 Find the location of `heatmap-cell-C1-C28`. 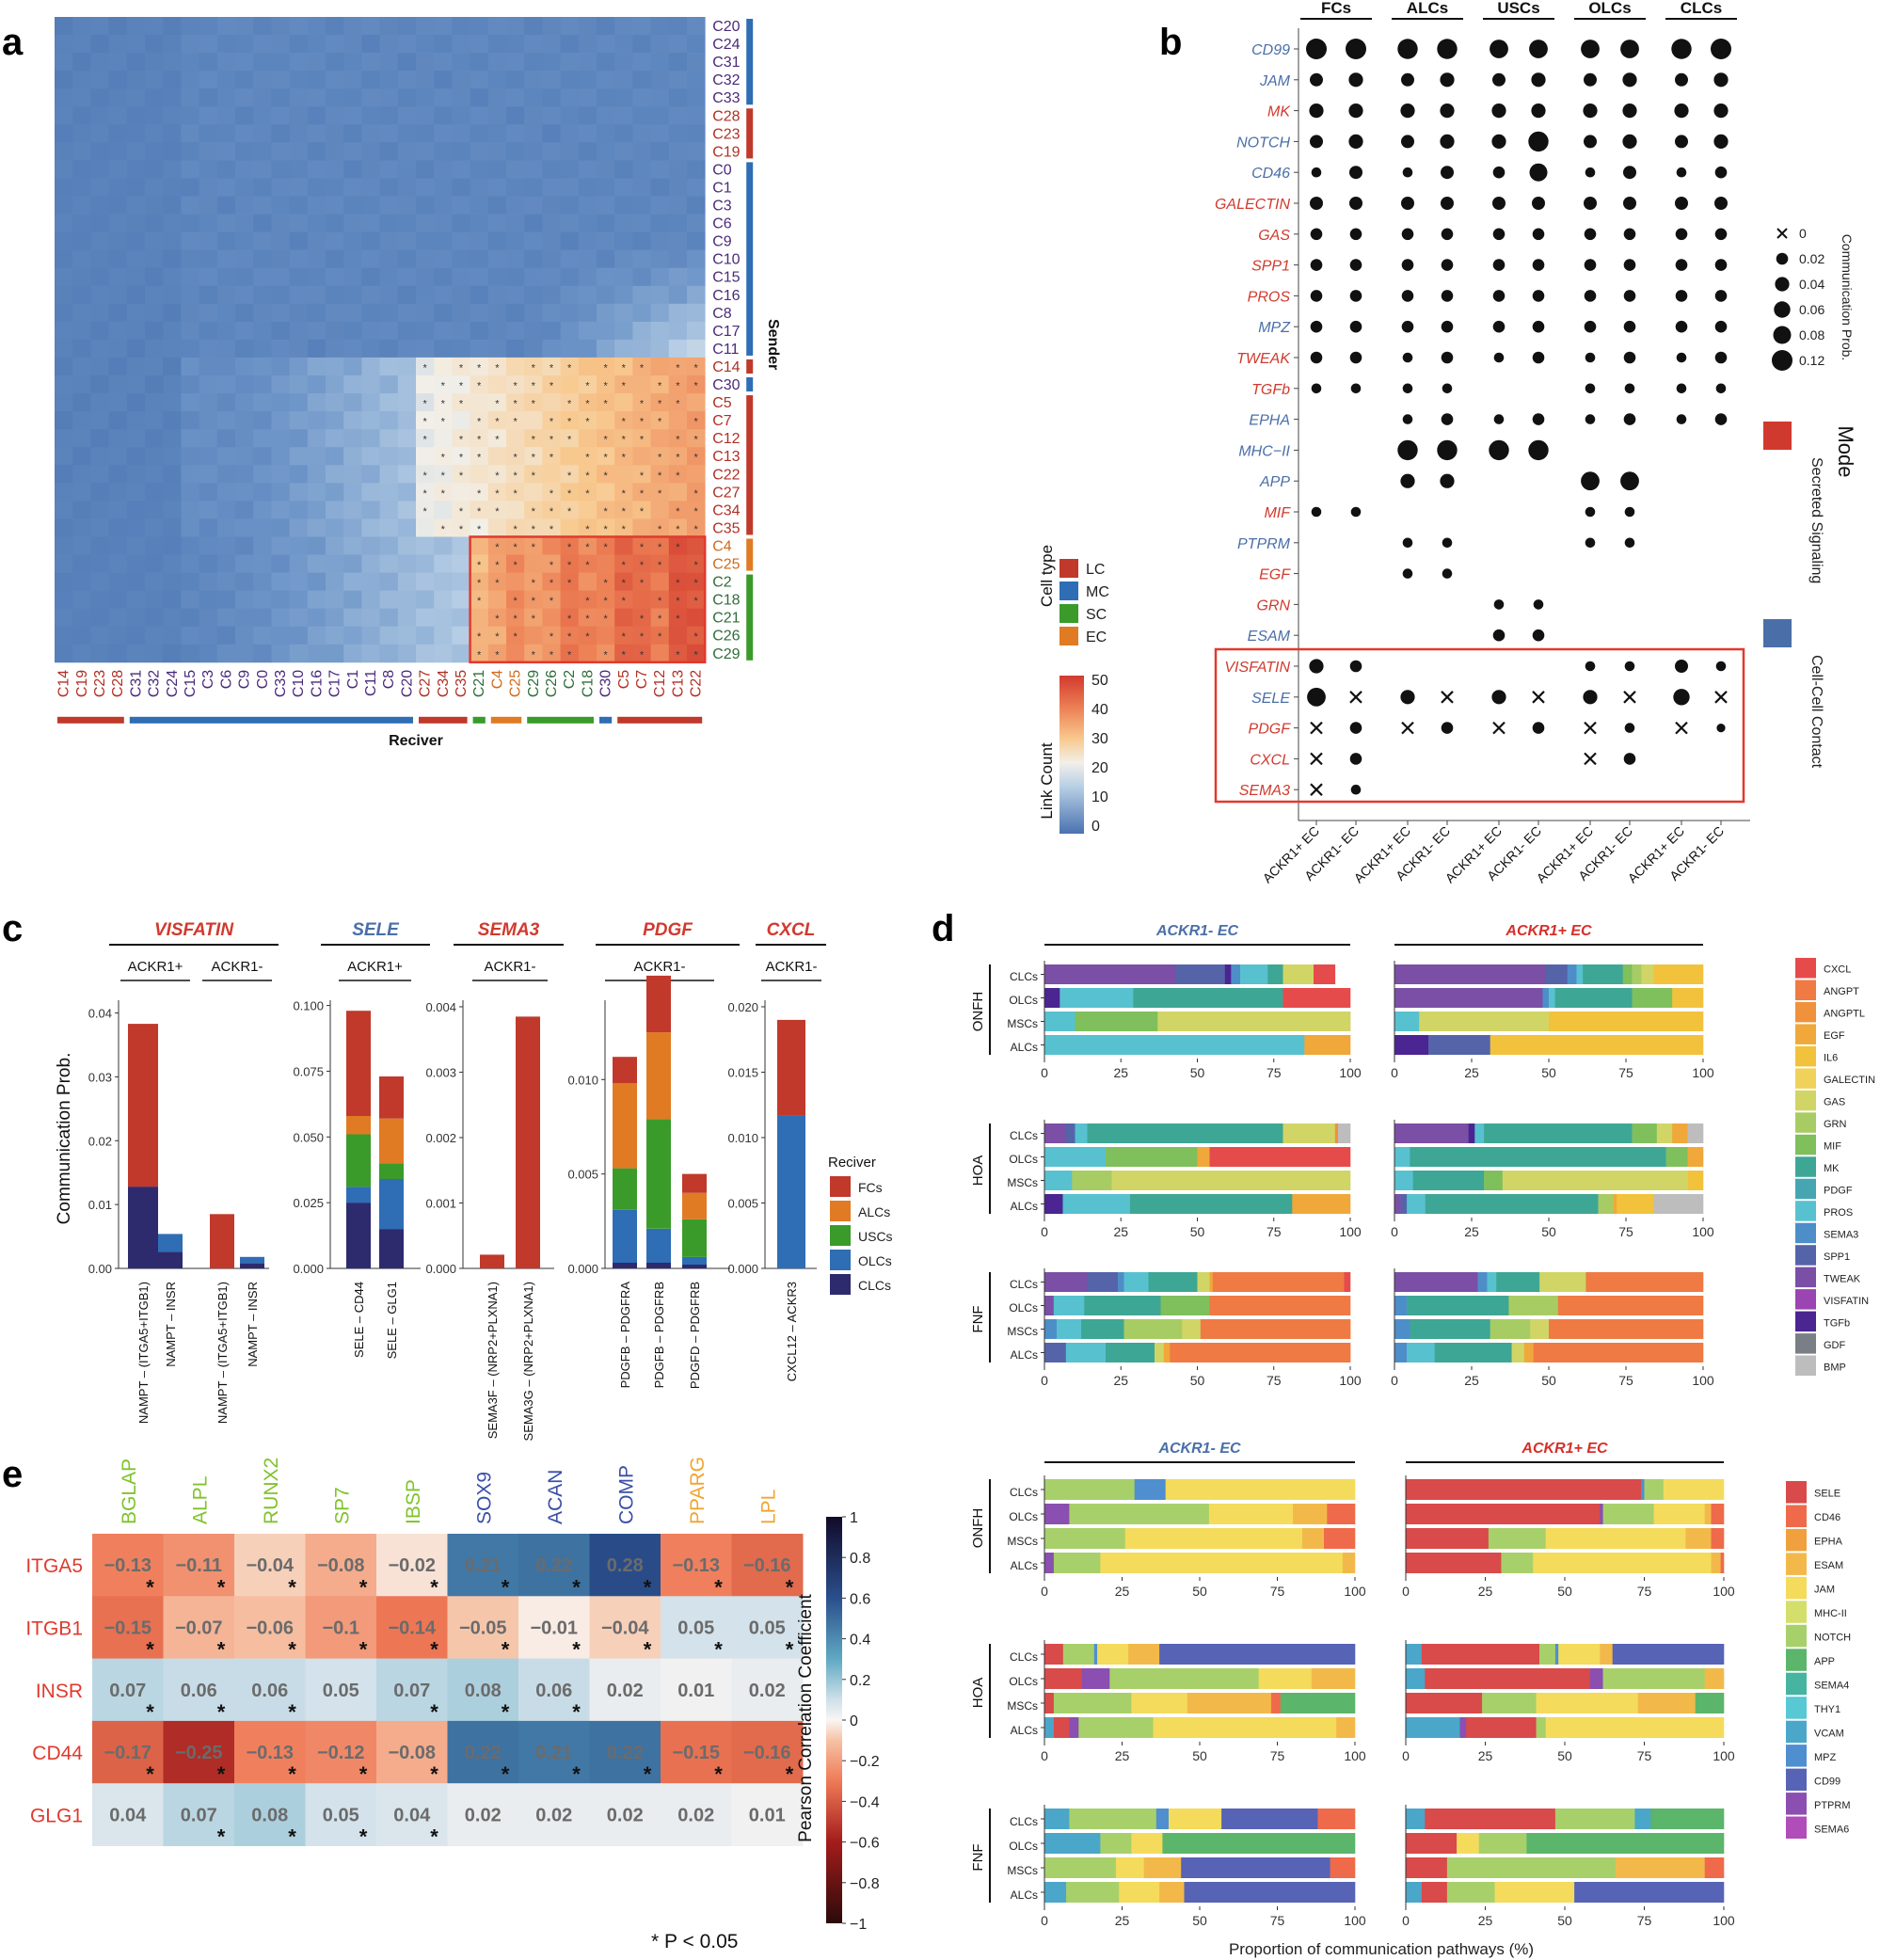

heatmap-cell-C1-C28 is located at coordinates (118, 187).